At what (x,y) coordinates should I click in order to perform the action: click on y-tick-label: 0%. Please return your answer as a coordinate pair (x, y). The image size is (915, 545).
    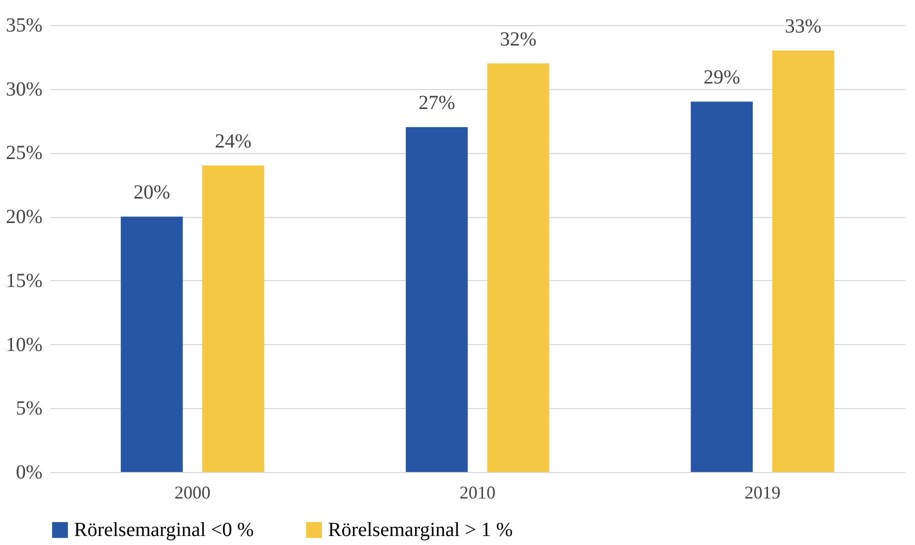
    Looking at the image, I should click on (29, 473).